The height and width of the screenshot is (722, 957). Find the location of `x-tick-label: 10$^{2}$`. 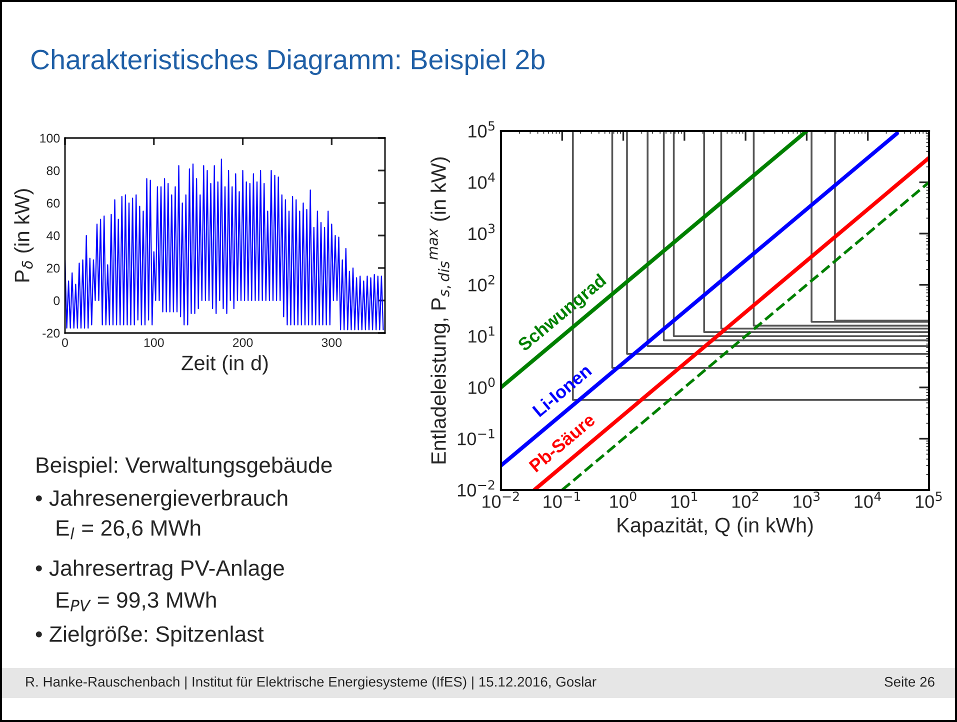

x-tick-label: 10$^{2}$ is located at coordinates (745, 500).